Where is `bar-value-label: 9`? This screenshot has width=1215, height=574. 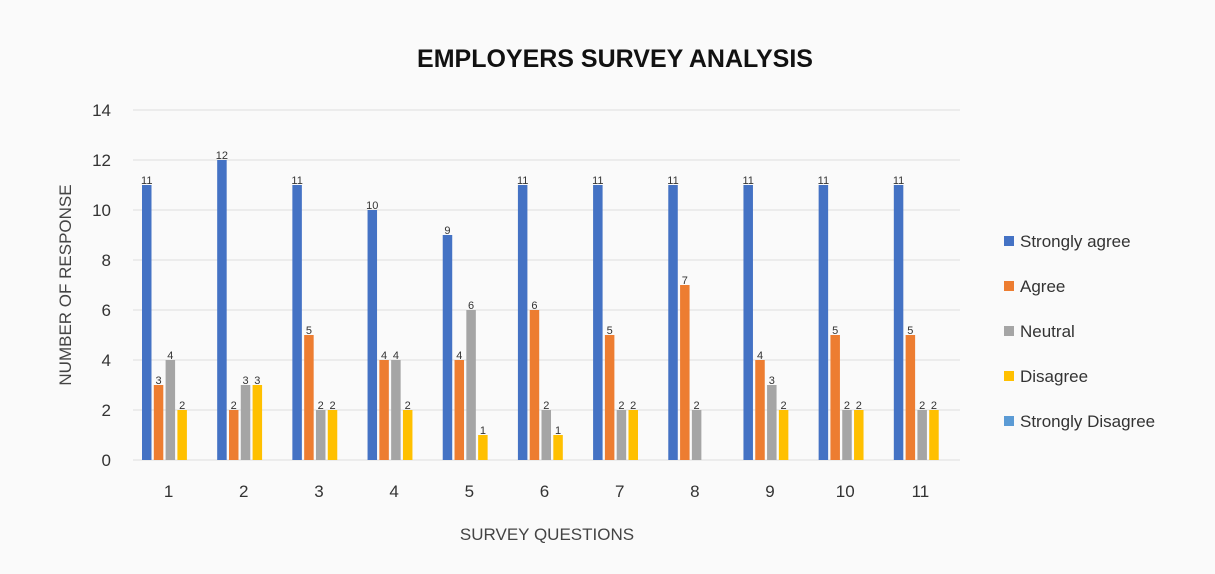 bar-value-label: 9 is located at coordinates (447, 231).